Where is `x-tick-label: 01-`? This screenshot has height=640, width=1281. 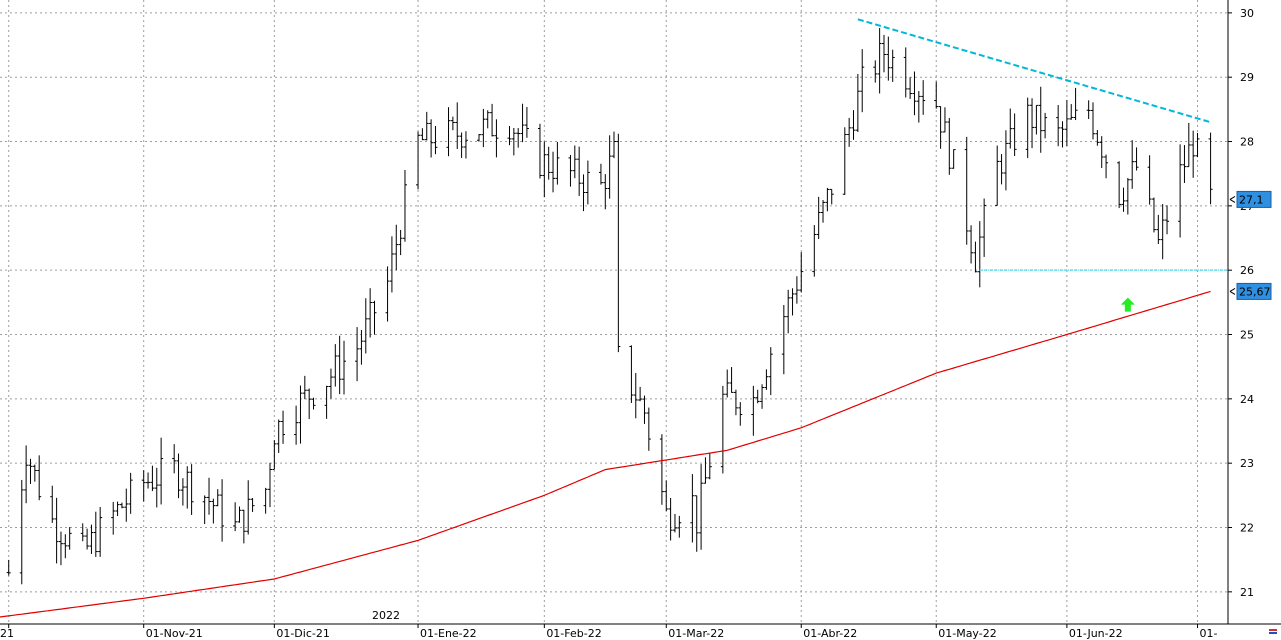
x-tick-label: 01- is located at coordinates (1209, 633).